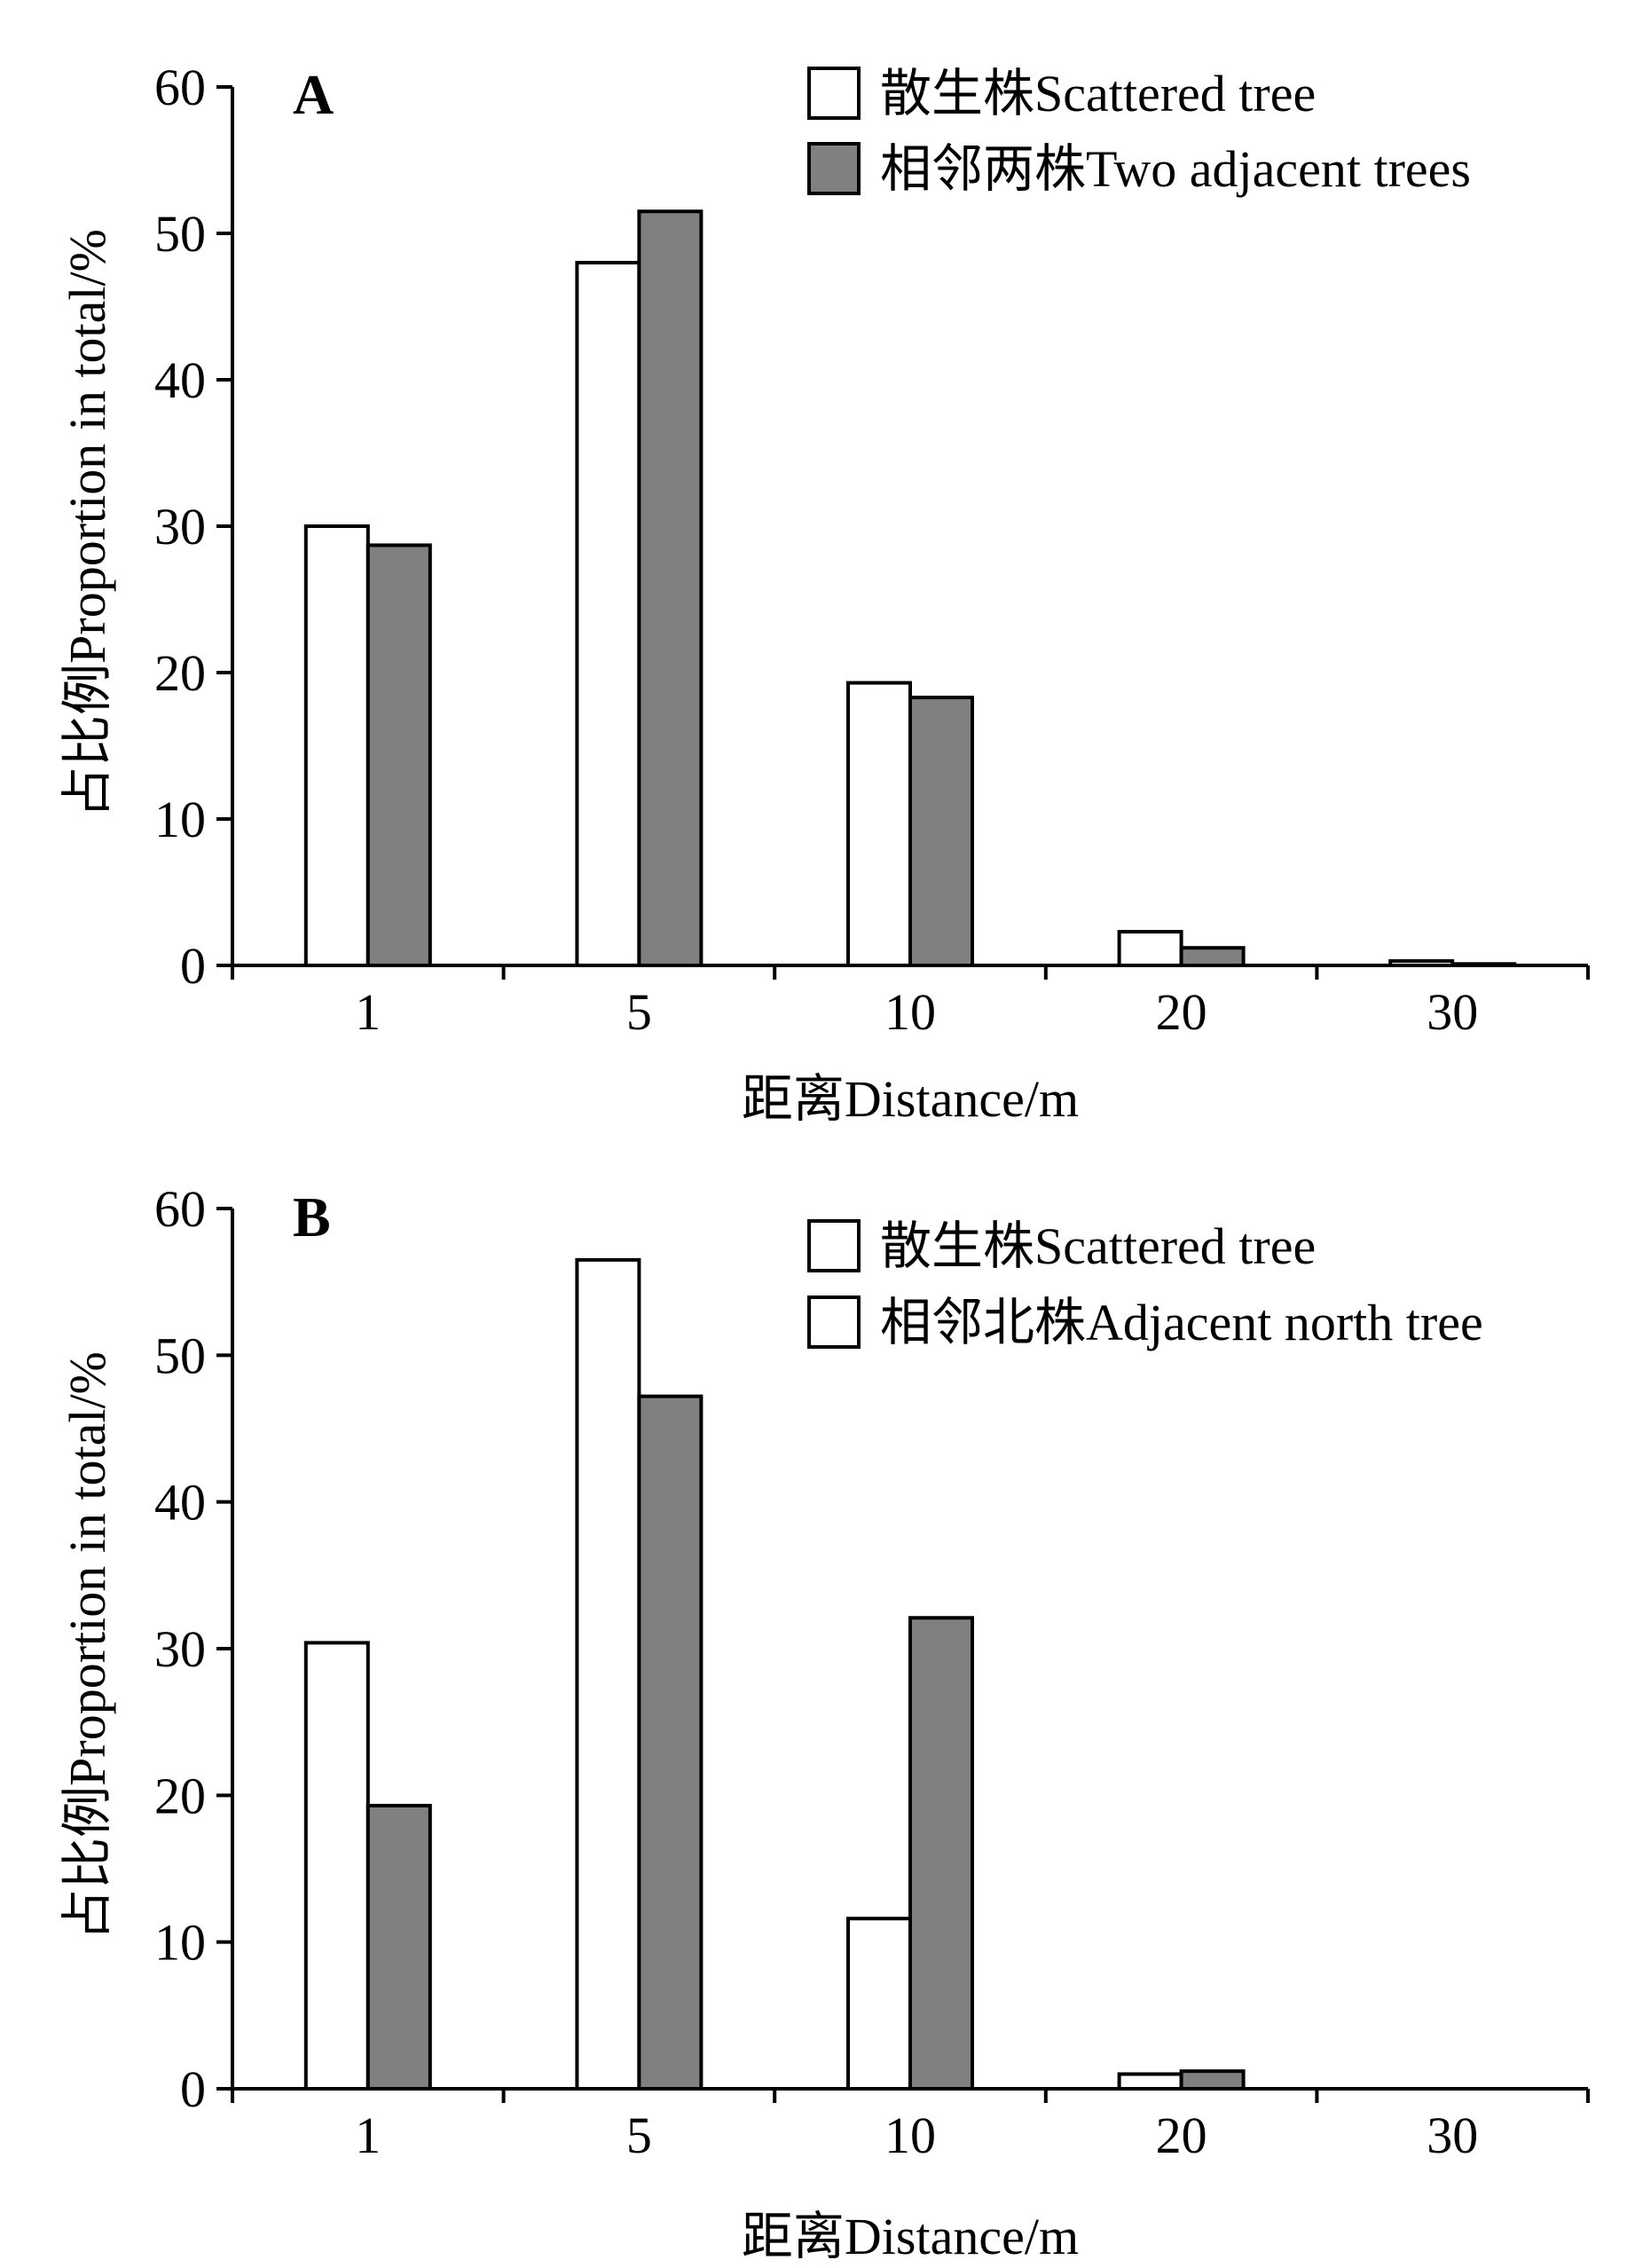 This screenshot has width=1635, height=2268. What do you see at coordinates (312, 1216) in the screenshot?
I see `panel-label: B` at bounding box center [312, 1216].